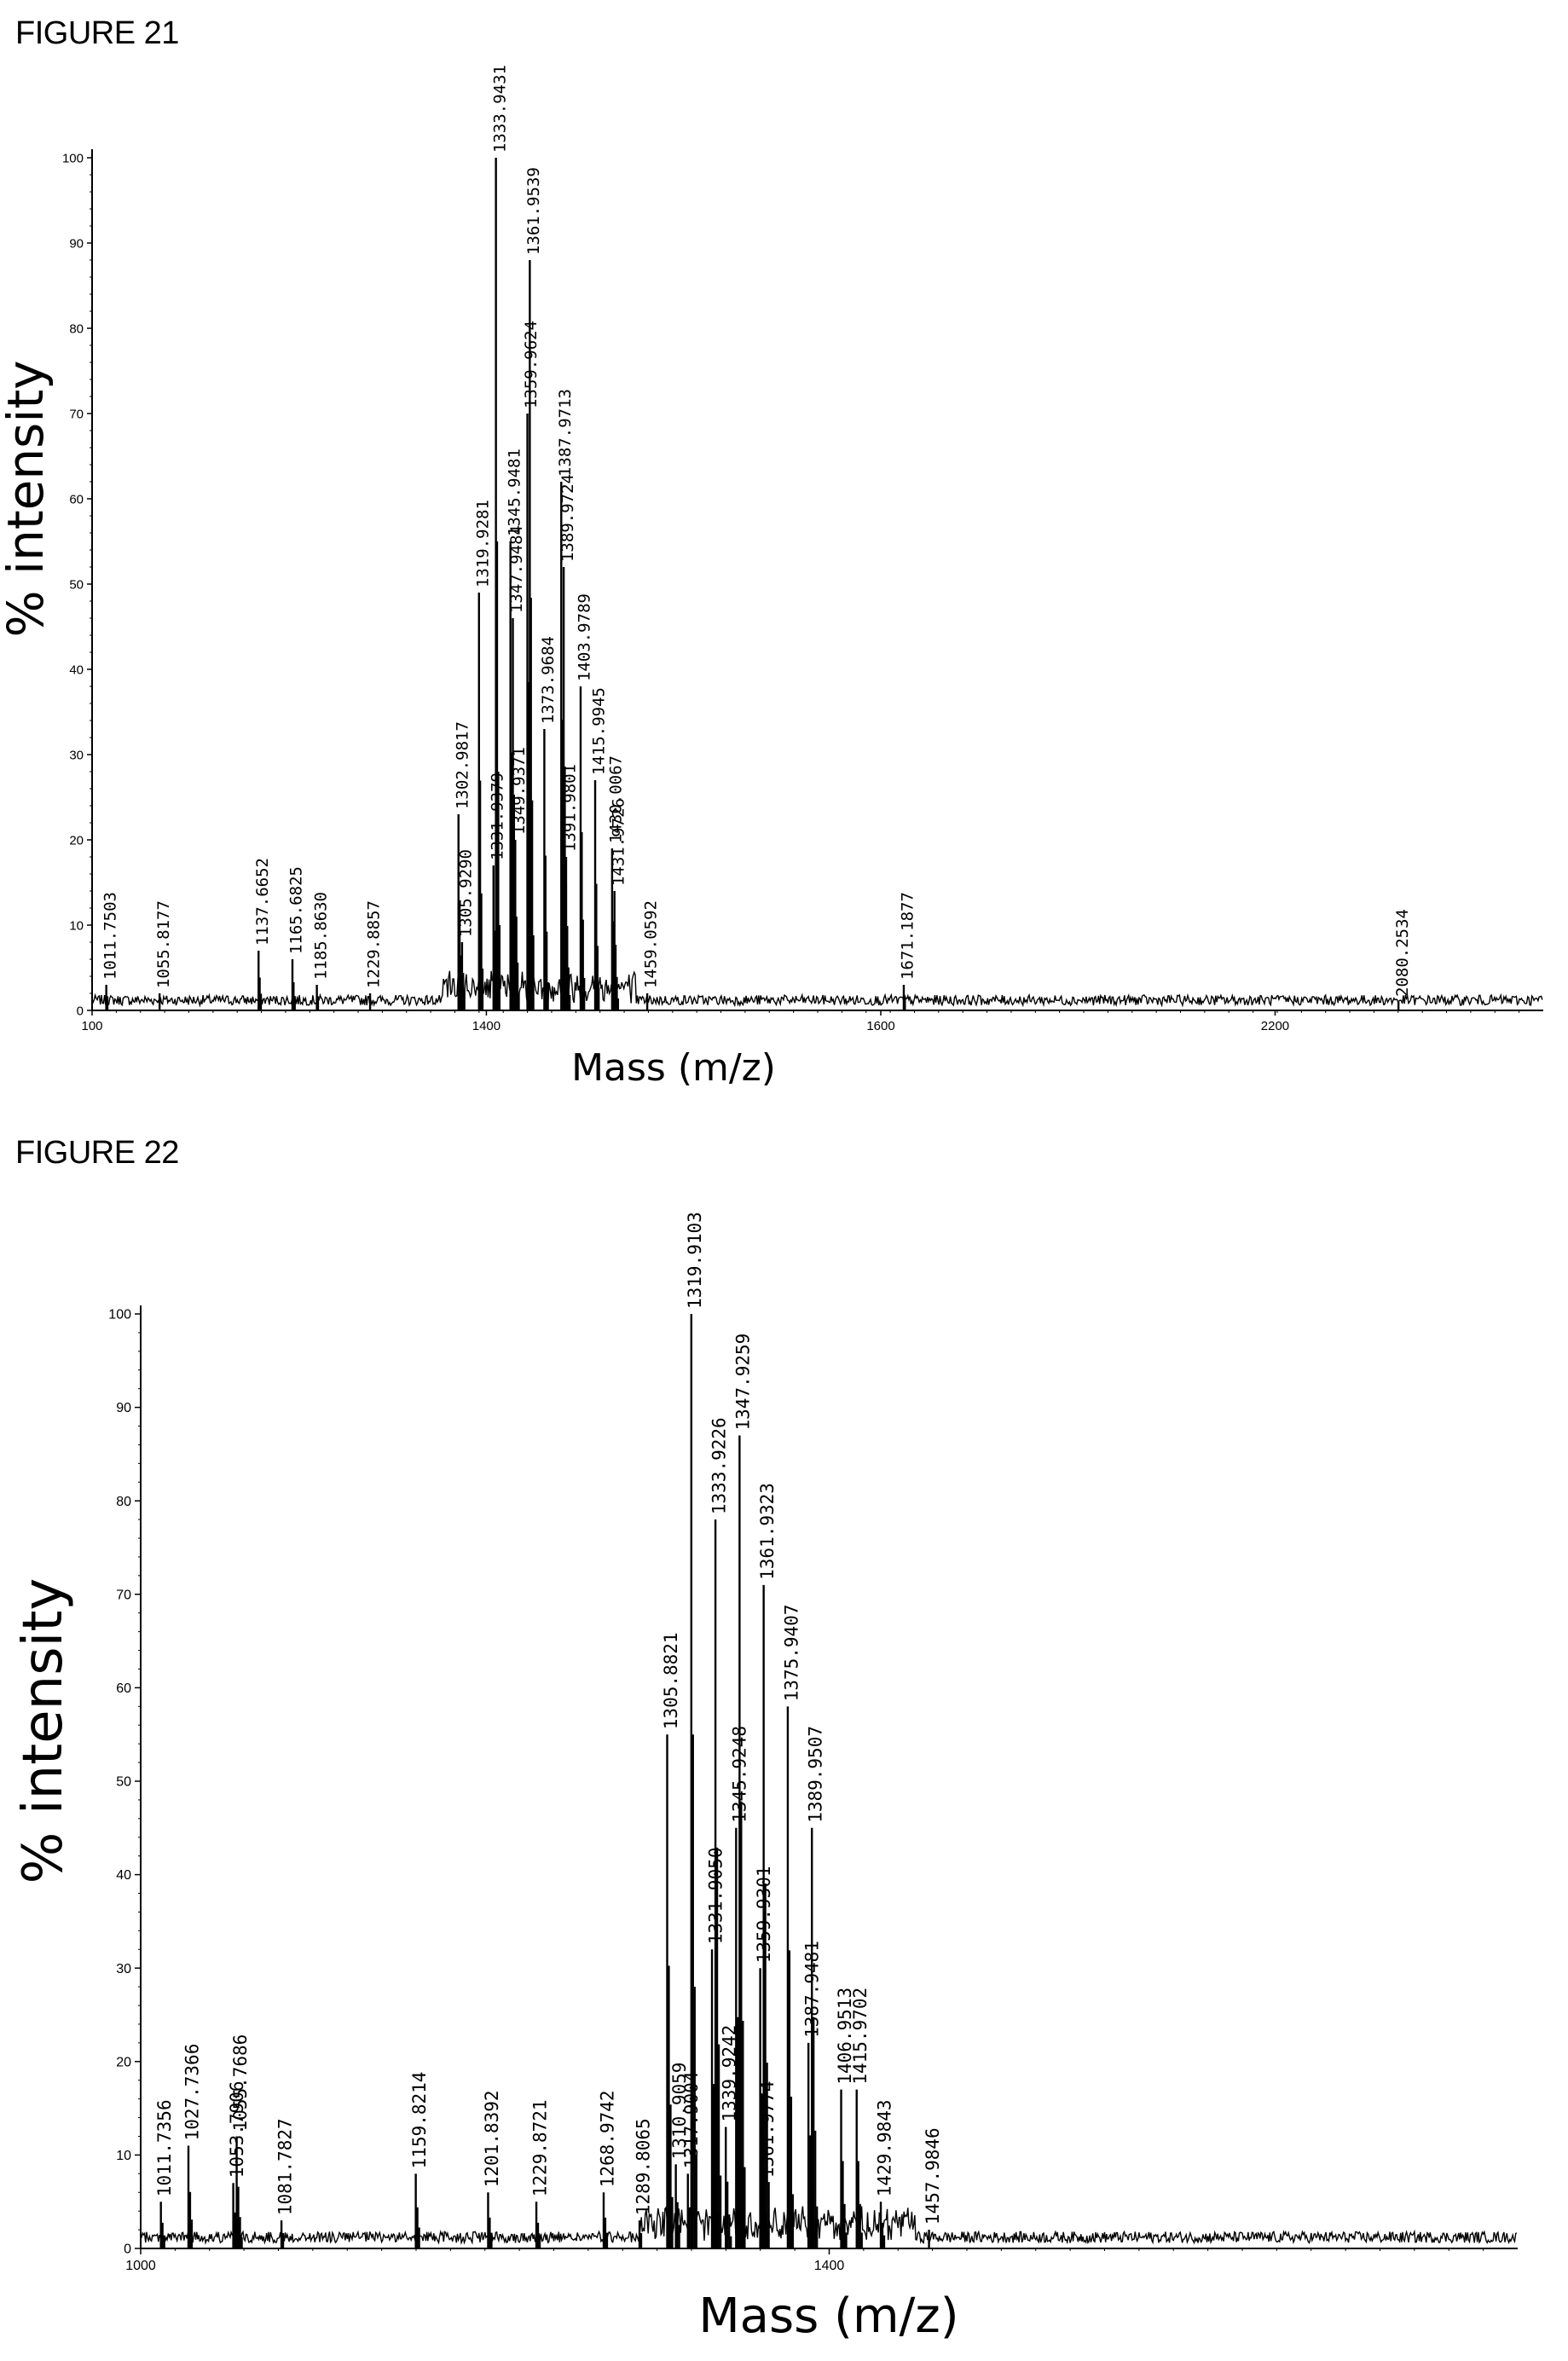  Describe the element at coordinates (743, 1382) in the screenshot. I see `peak-label: 1347.9259` at that location.